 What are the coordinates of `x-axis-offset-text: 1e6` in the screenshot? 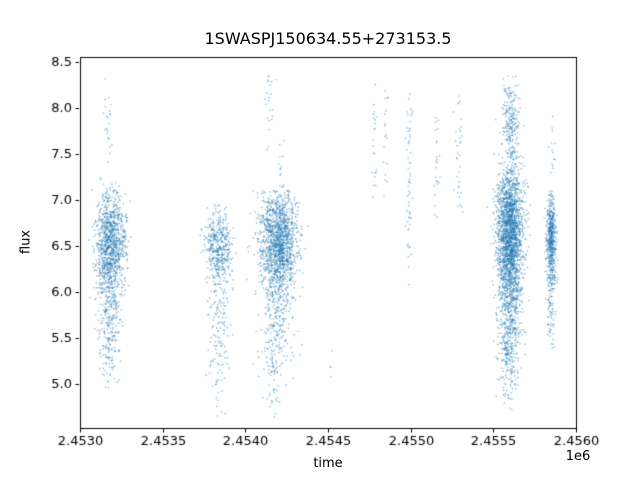 It's located at (578, 456).